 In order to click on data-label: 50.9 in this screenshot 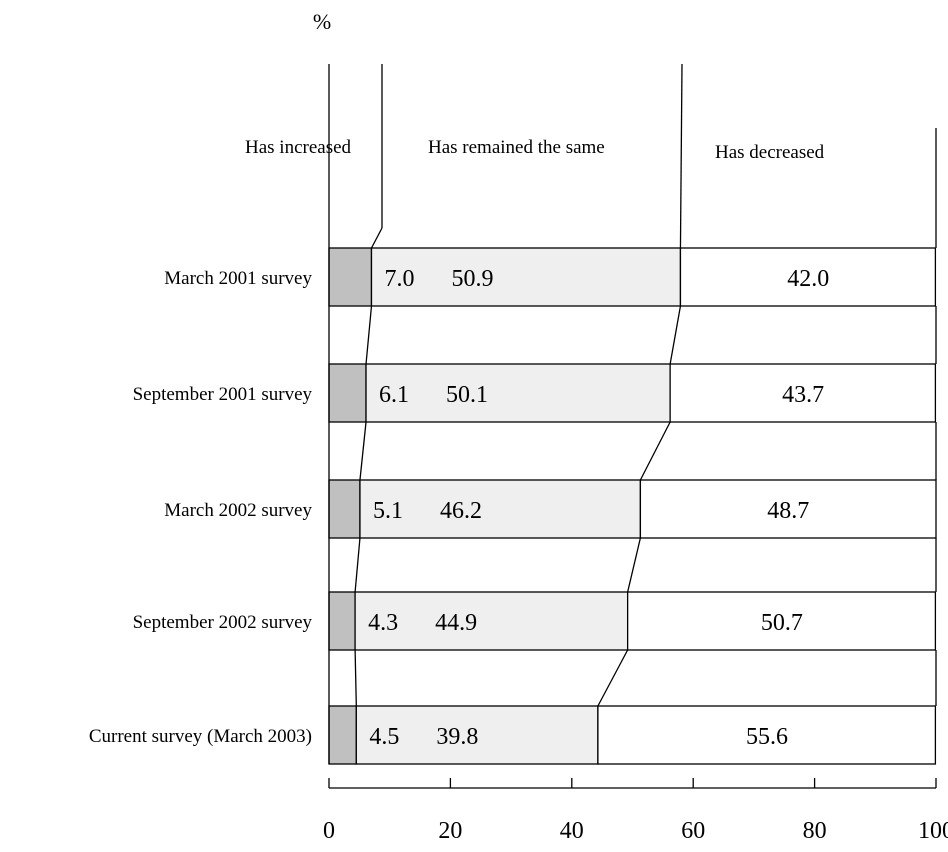, I will do `click(472, 279)`.